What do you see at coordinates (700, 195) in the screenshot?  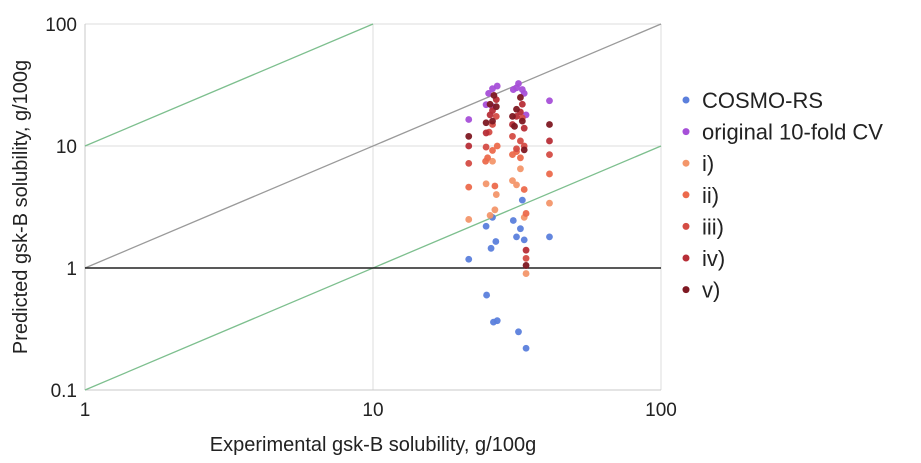 I see `legend-item: ii)` at bounding box center [700, 195].